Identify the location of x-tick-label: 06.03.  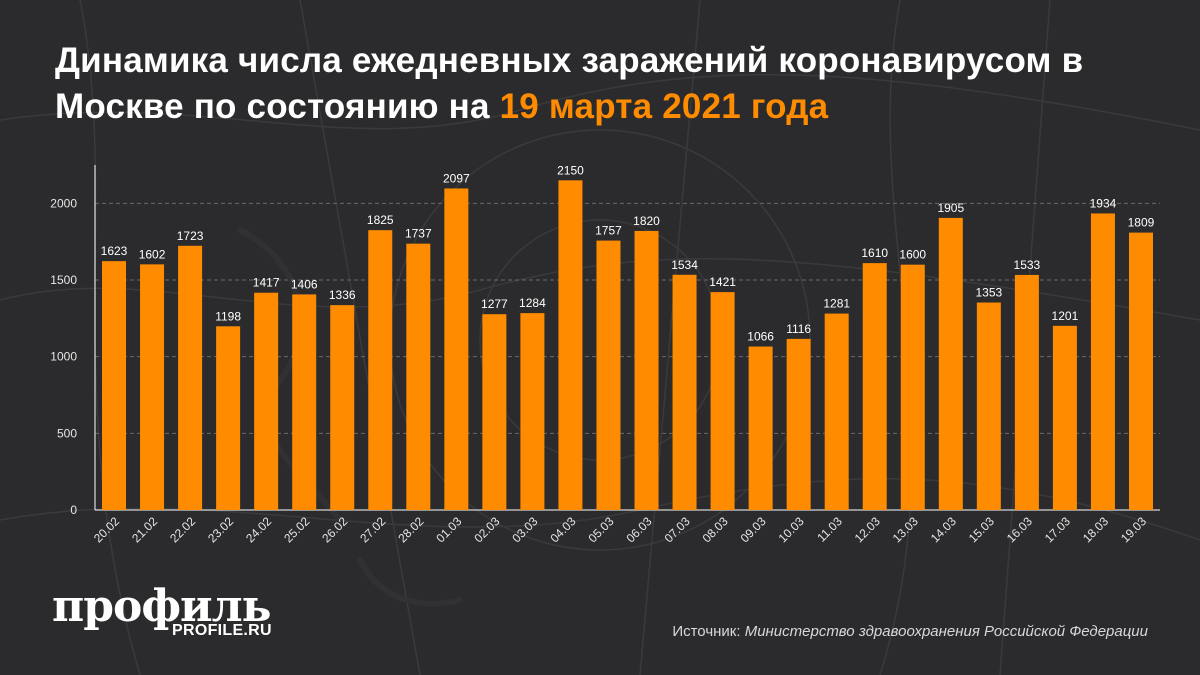
(639, 529).